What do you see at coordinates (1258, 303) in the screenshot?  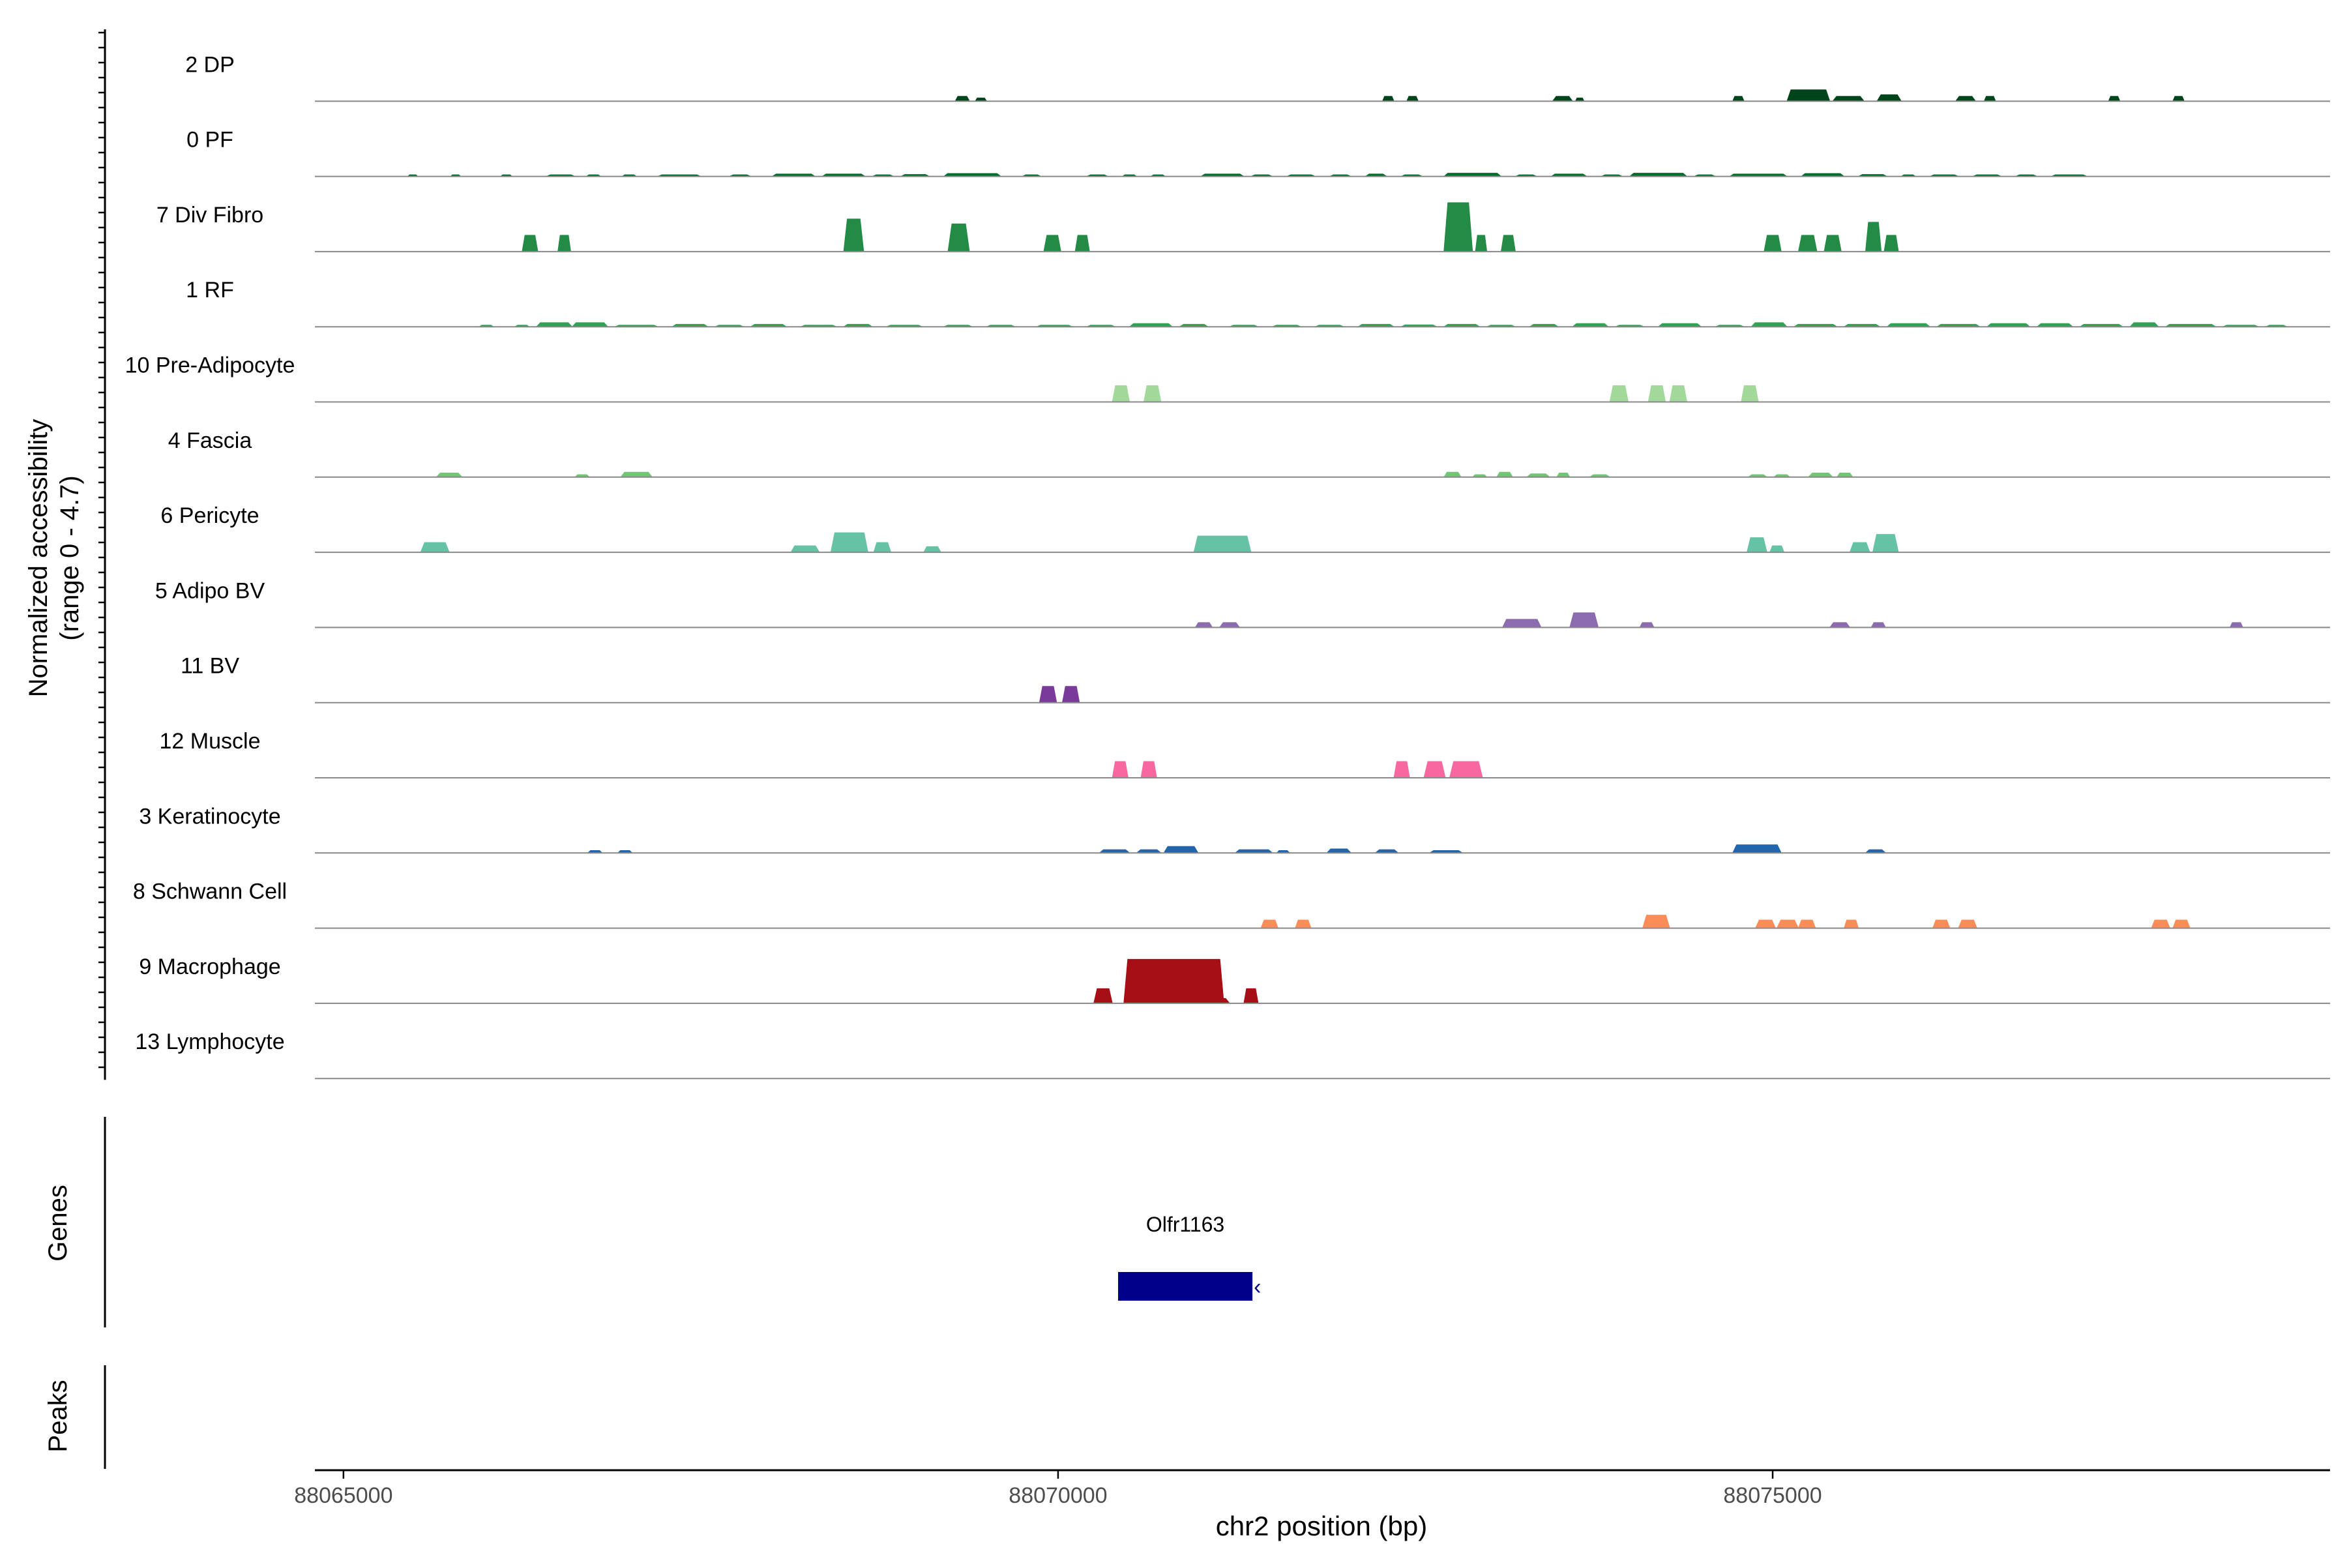 I see `track-1-rf: 1 RF` at bounding box center [1258, 303].